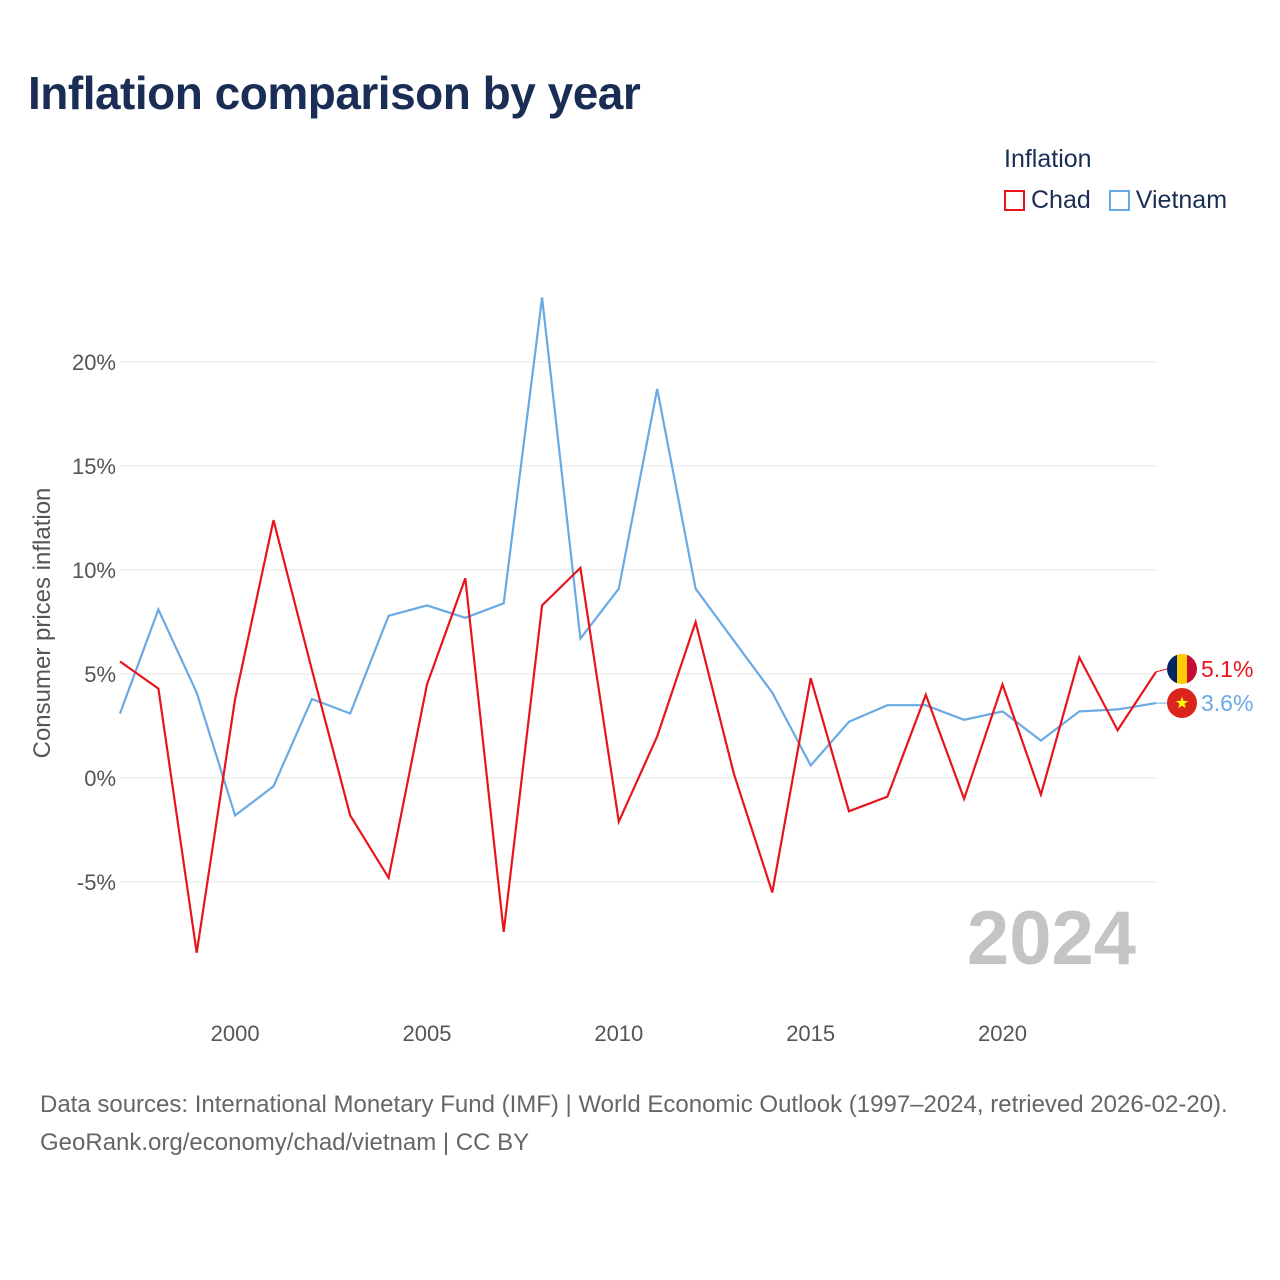 The width and height of the screenshot is (1280, 1280). What do you see at coordinates (1227, 703) in the screenshot?
I see `end-value-label-vietnam: 3.6%` at bounding box center [1227, 703].